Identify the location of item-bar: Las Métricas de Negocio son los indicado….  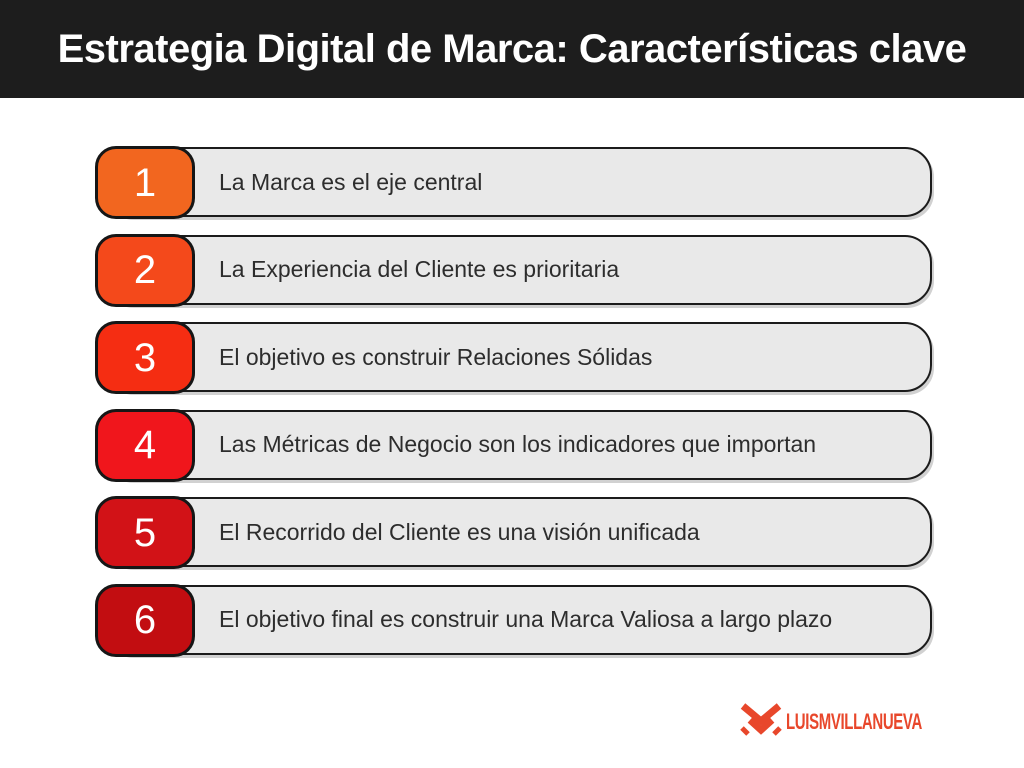
(518, 444).